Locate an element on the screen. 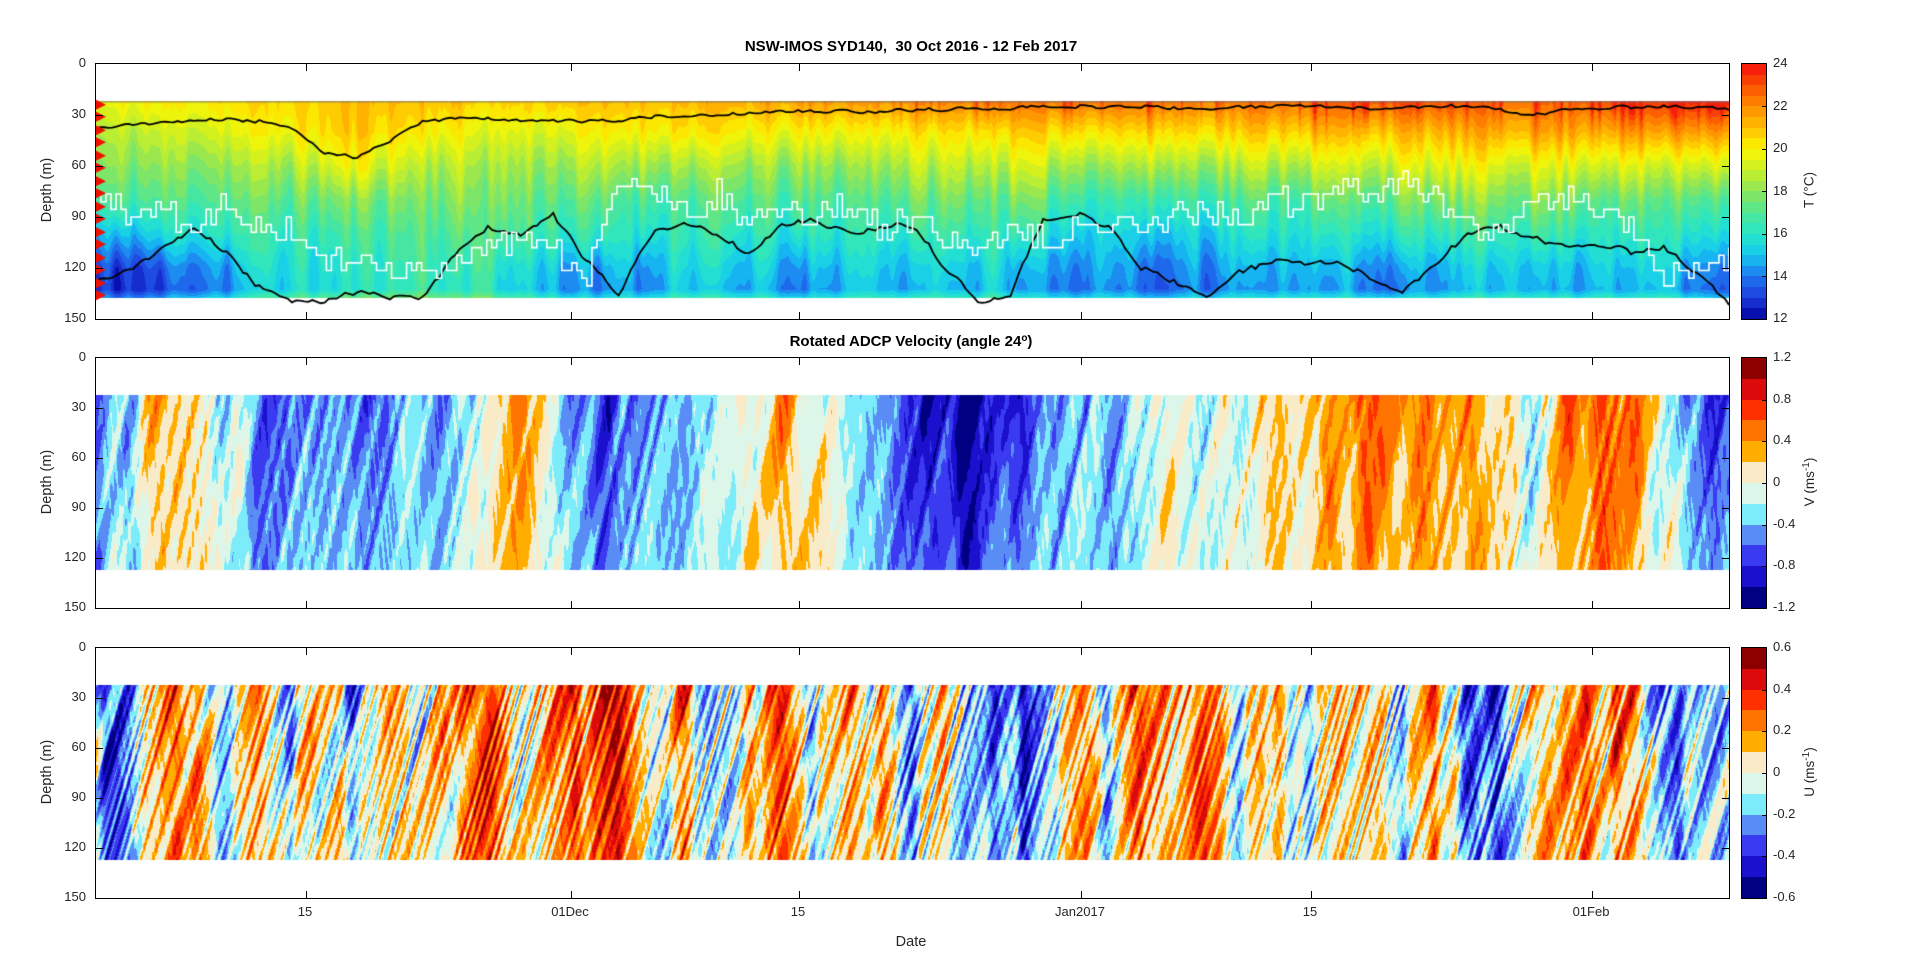 This screenshot has width=1920, height=964. colorbar-tick-label: 22 is located at coordinates (1780, 105).